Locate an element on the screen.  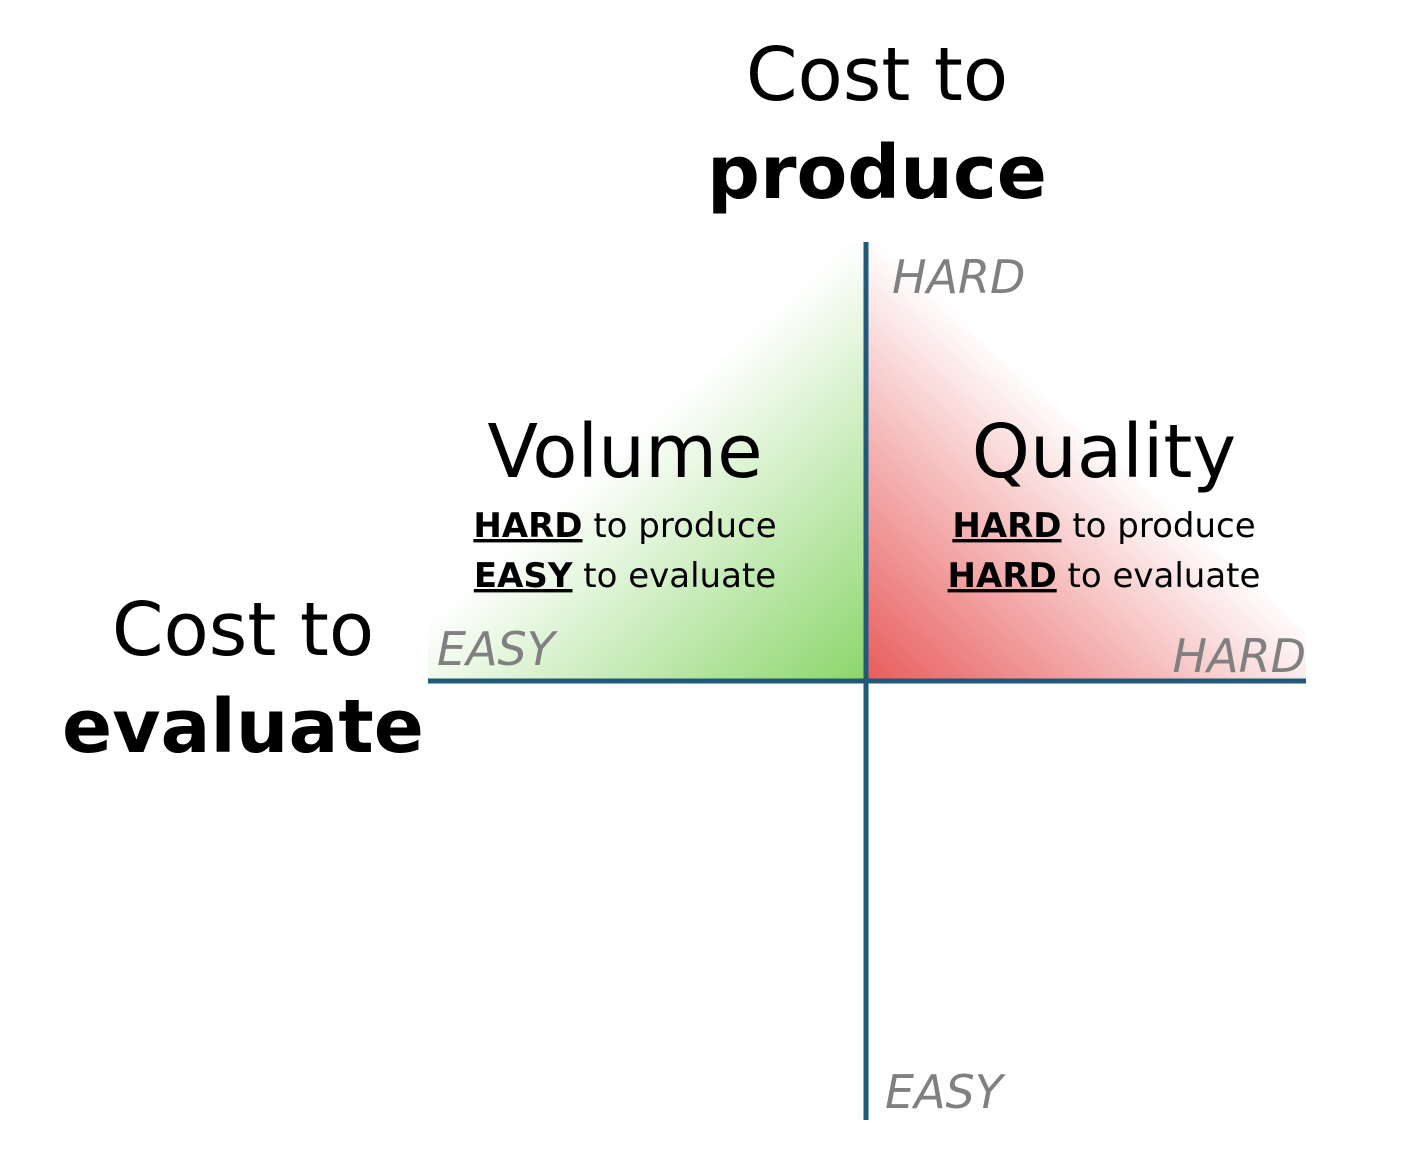
volume-region is located at coordinates (647, 461).